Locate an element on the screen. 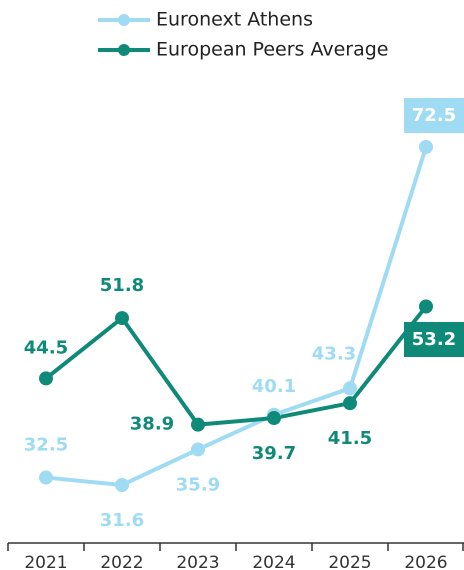  data-label: 35.9 is located at coordinates (198, 484).